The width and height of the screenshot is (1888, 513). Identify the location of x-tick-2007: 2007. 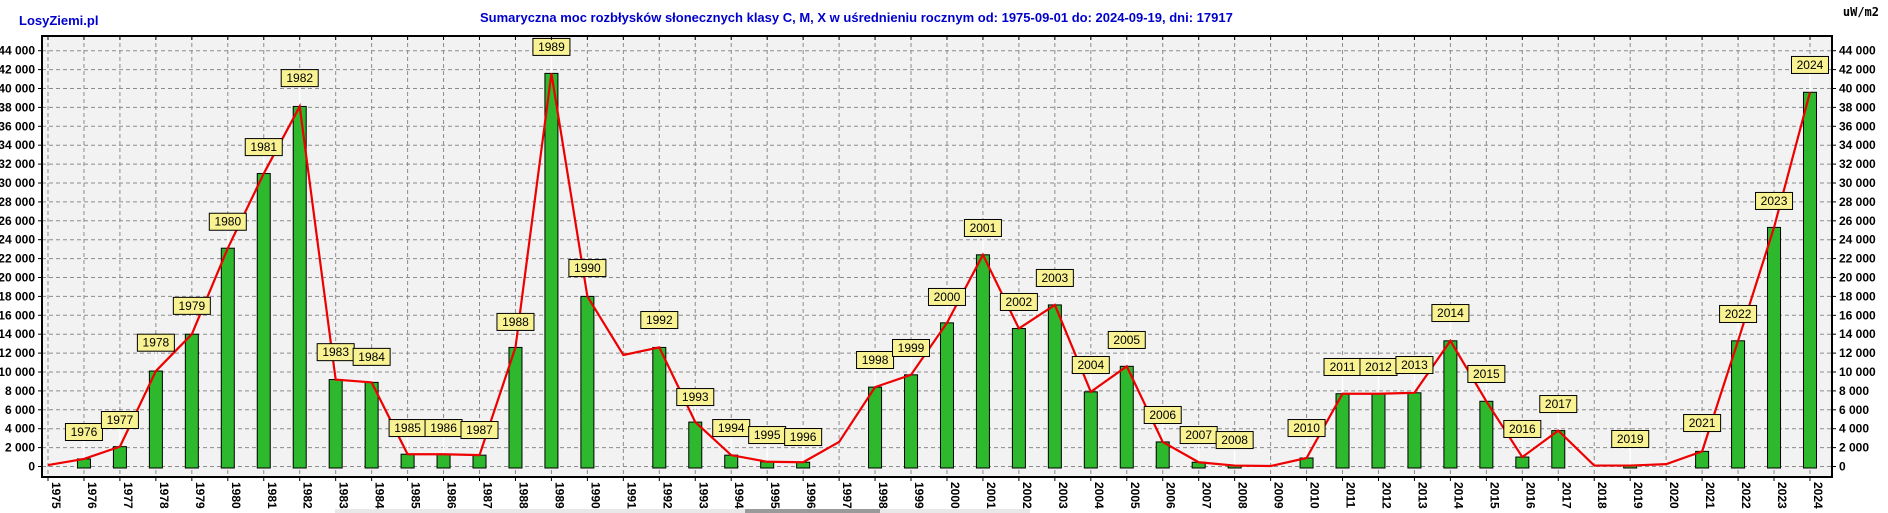
(1207, 495).